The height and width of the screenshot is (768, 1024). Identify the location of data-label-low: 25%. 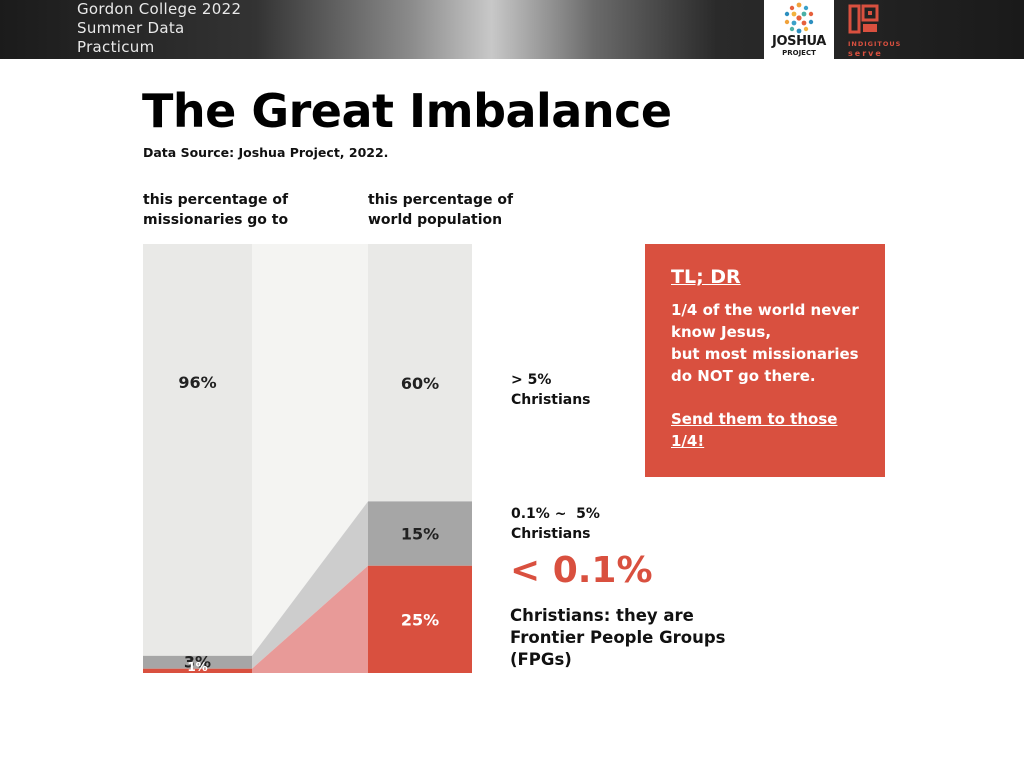
(420, 619).